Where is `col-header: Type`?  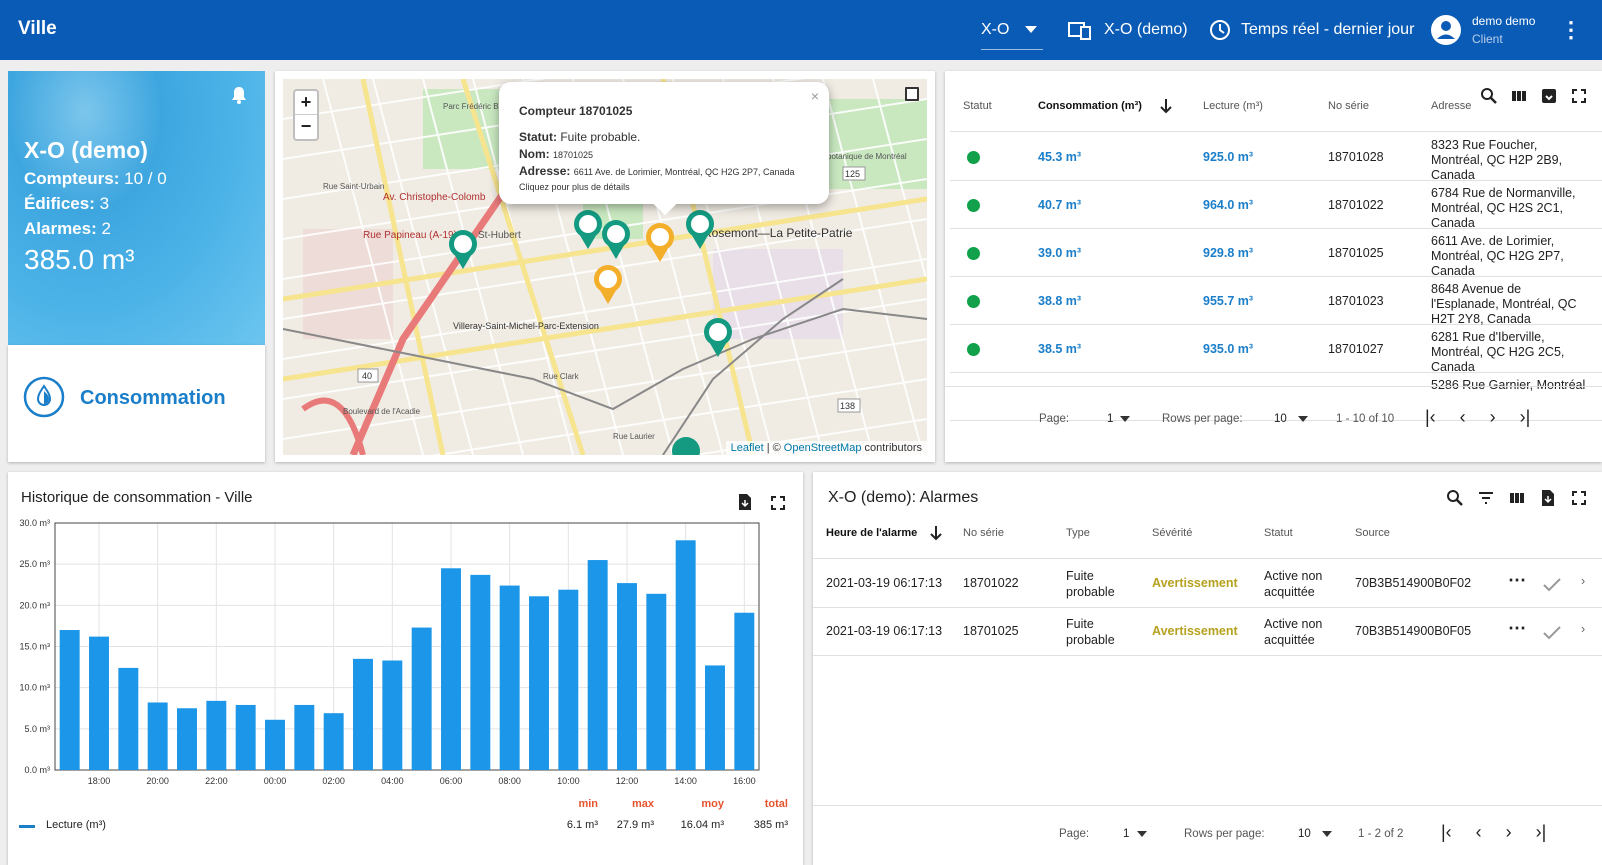 col-header: Type is located at coordinates (1078, 533).